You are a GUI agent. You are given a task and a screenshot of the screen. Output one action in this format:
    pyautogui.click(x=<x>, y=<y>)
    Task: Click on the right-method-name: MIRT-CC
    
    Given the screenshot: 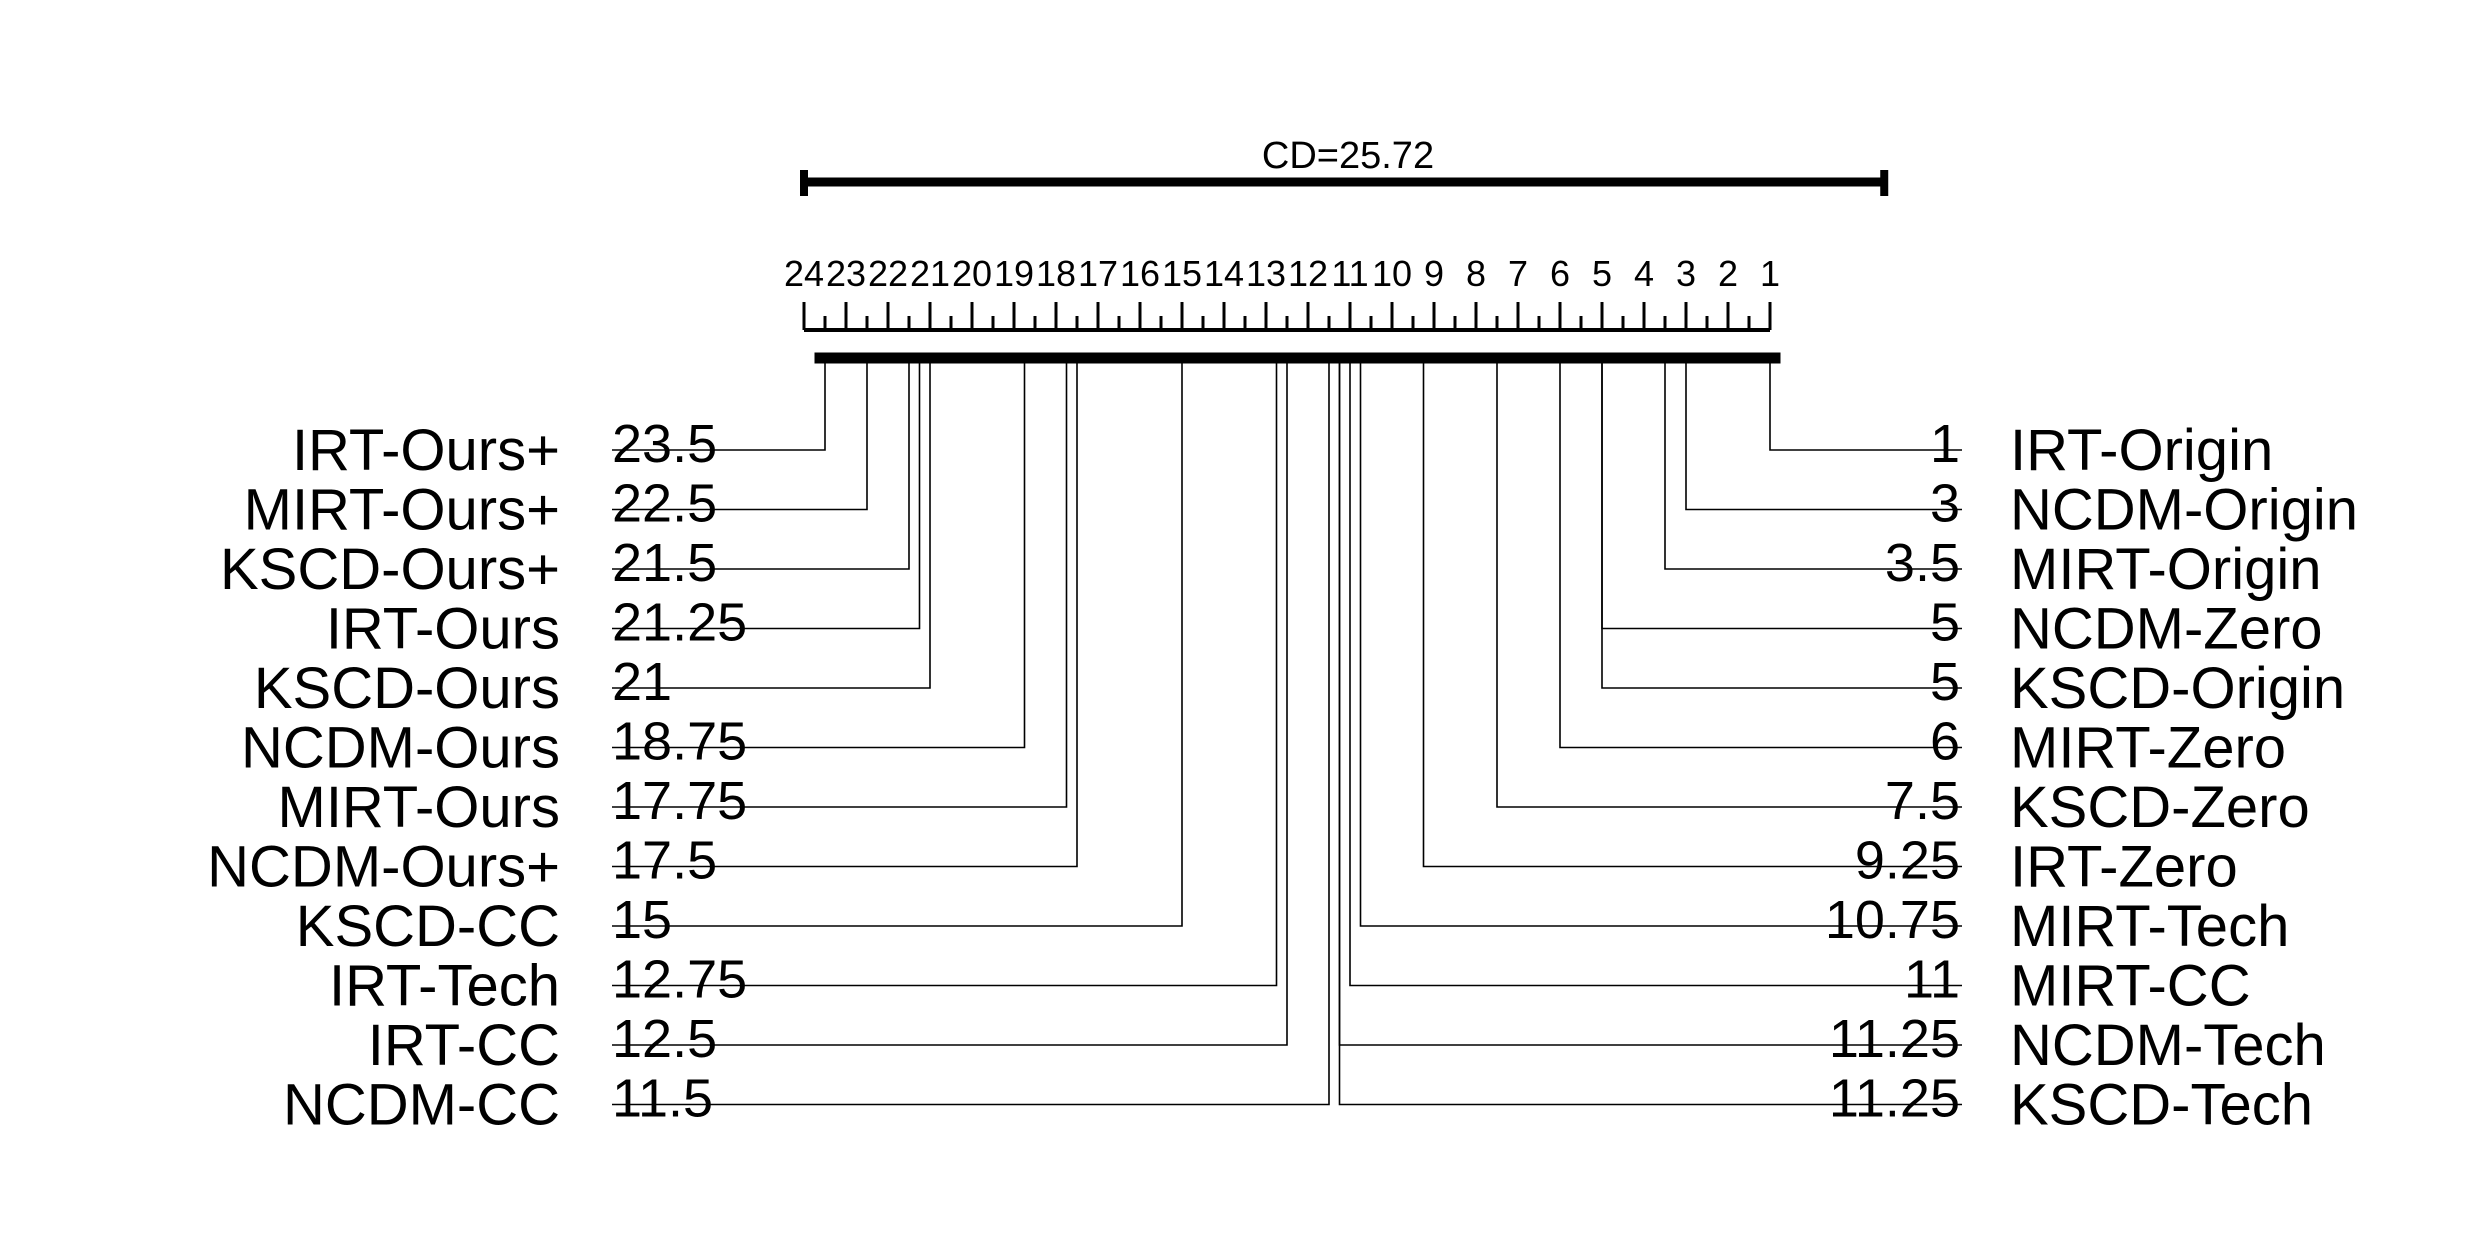 What is the action you would take?
    pyautogui.click(x=2130, y=986)
    